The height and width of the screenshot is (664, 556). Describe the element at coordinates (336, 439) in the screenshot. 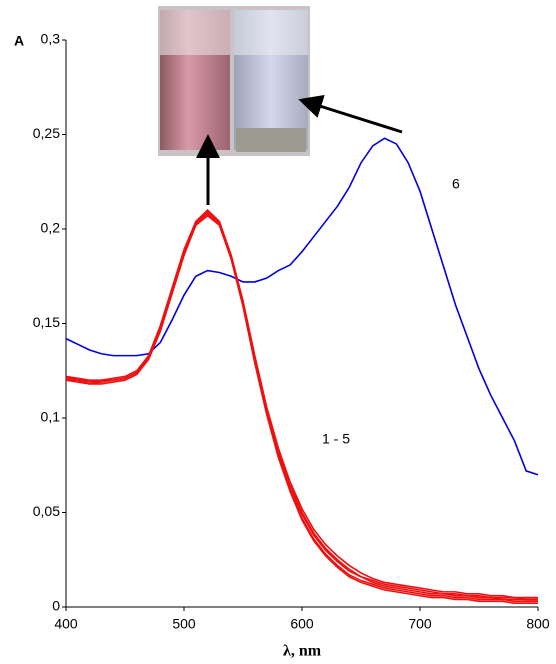

I see `curve-label: 1 - 5` at that location.